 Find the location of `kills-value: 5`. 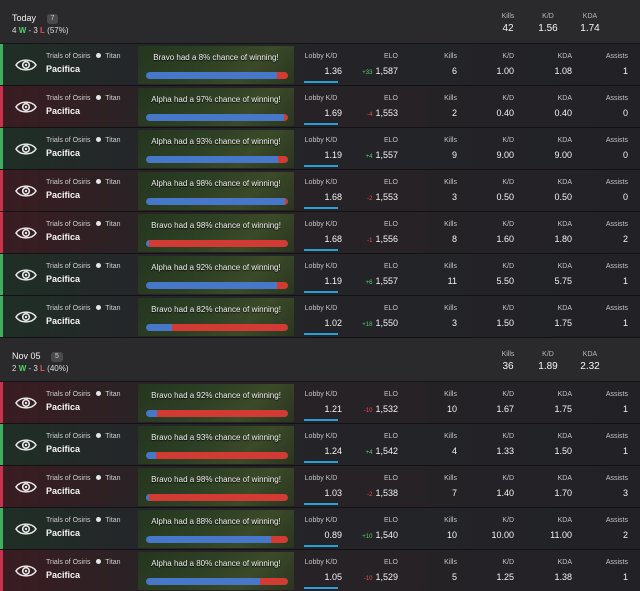

kills-value: 5 is located at coordinates (454, 577).